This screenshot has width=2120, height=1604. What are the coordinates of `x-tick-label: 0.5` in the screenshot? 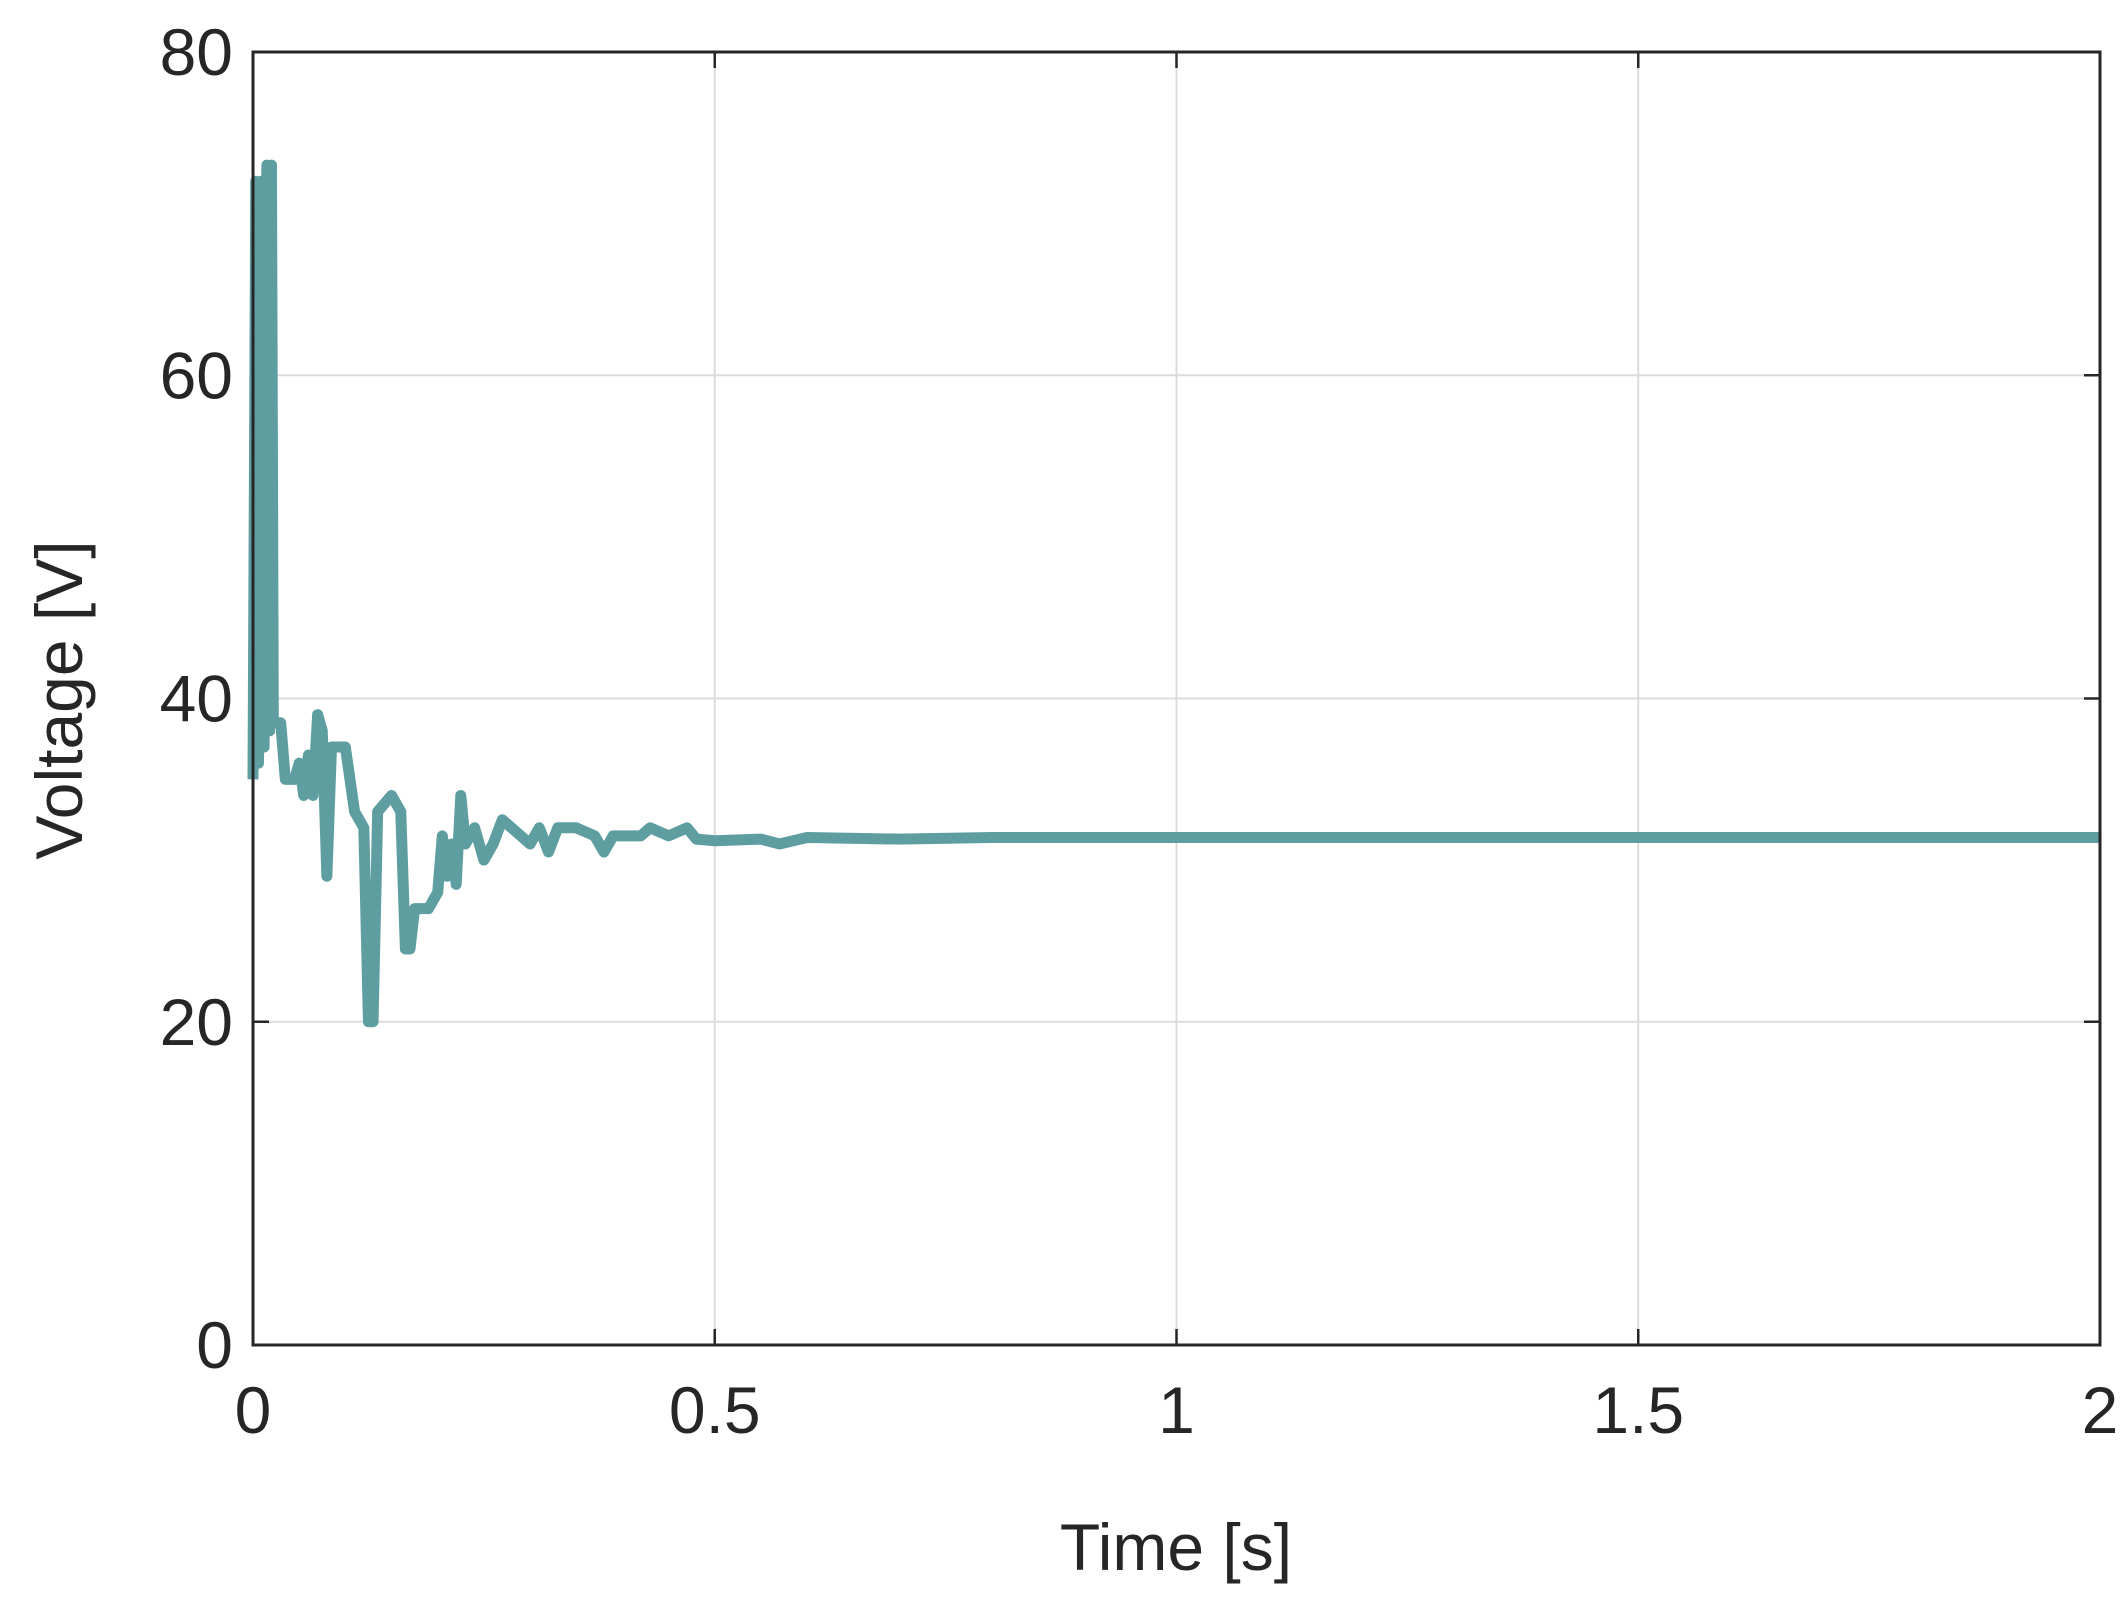 It's located at (715, 1410).